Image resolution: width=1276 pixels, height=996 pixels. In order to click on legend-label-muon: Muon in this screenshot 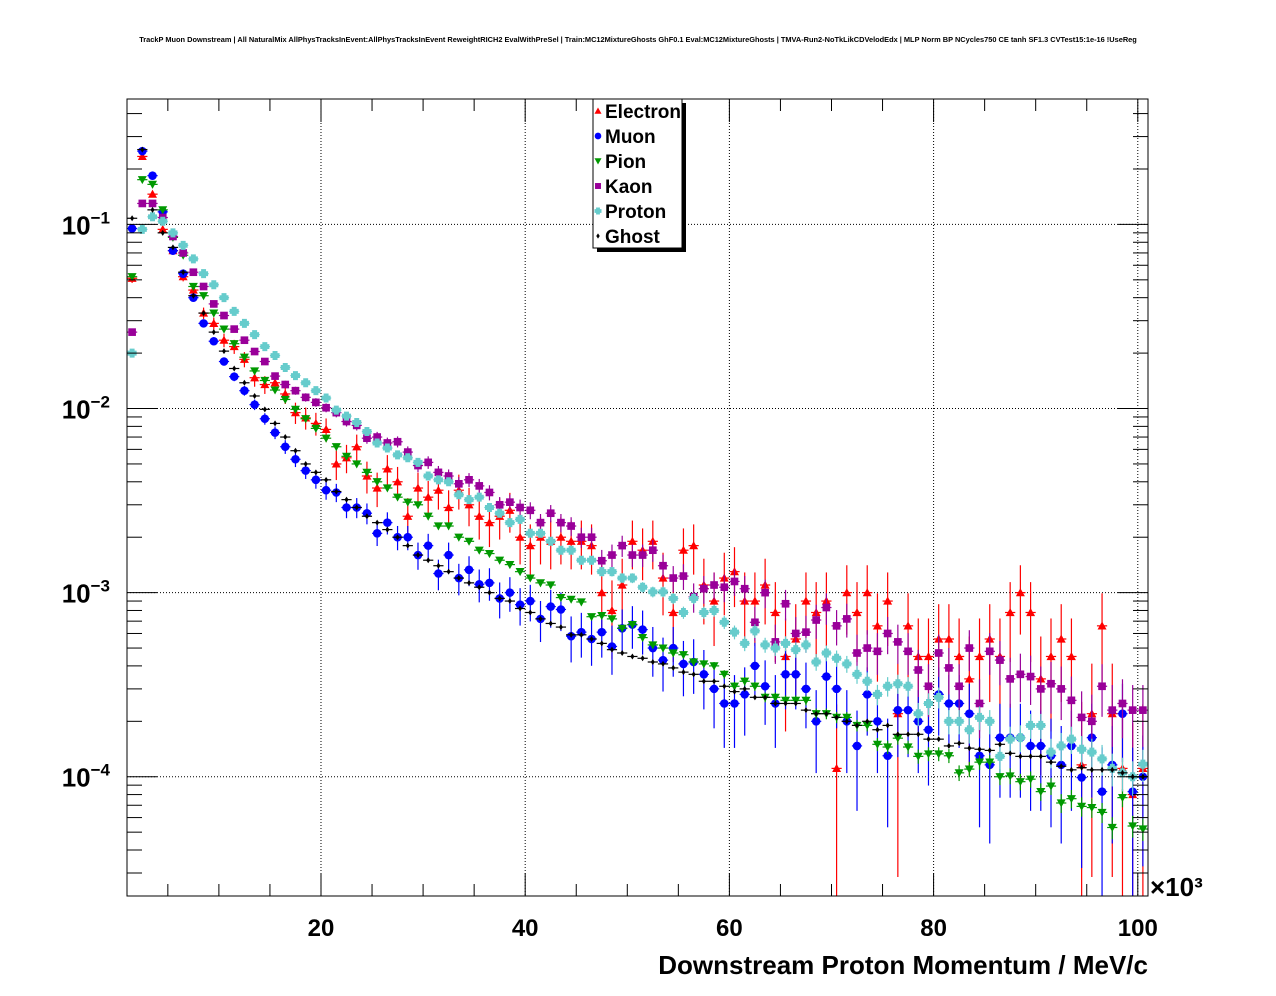, I will do `click(630, 137)`.